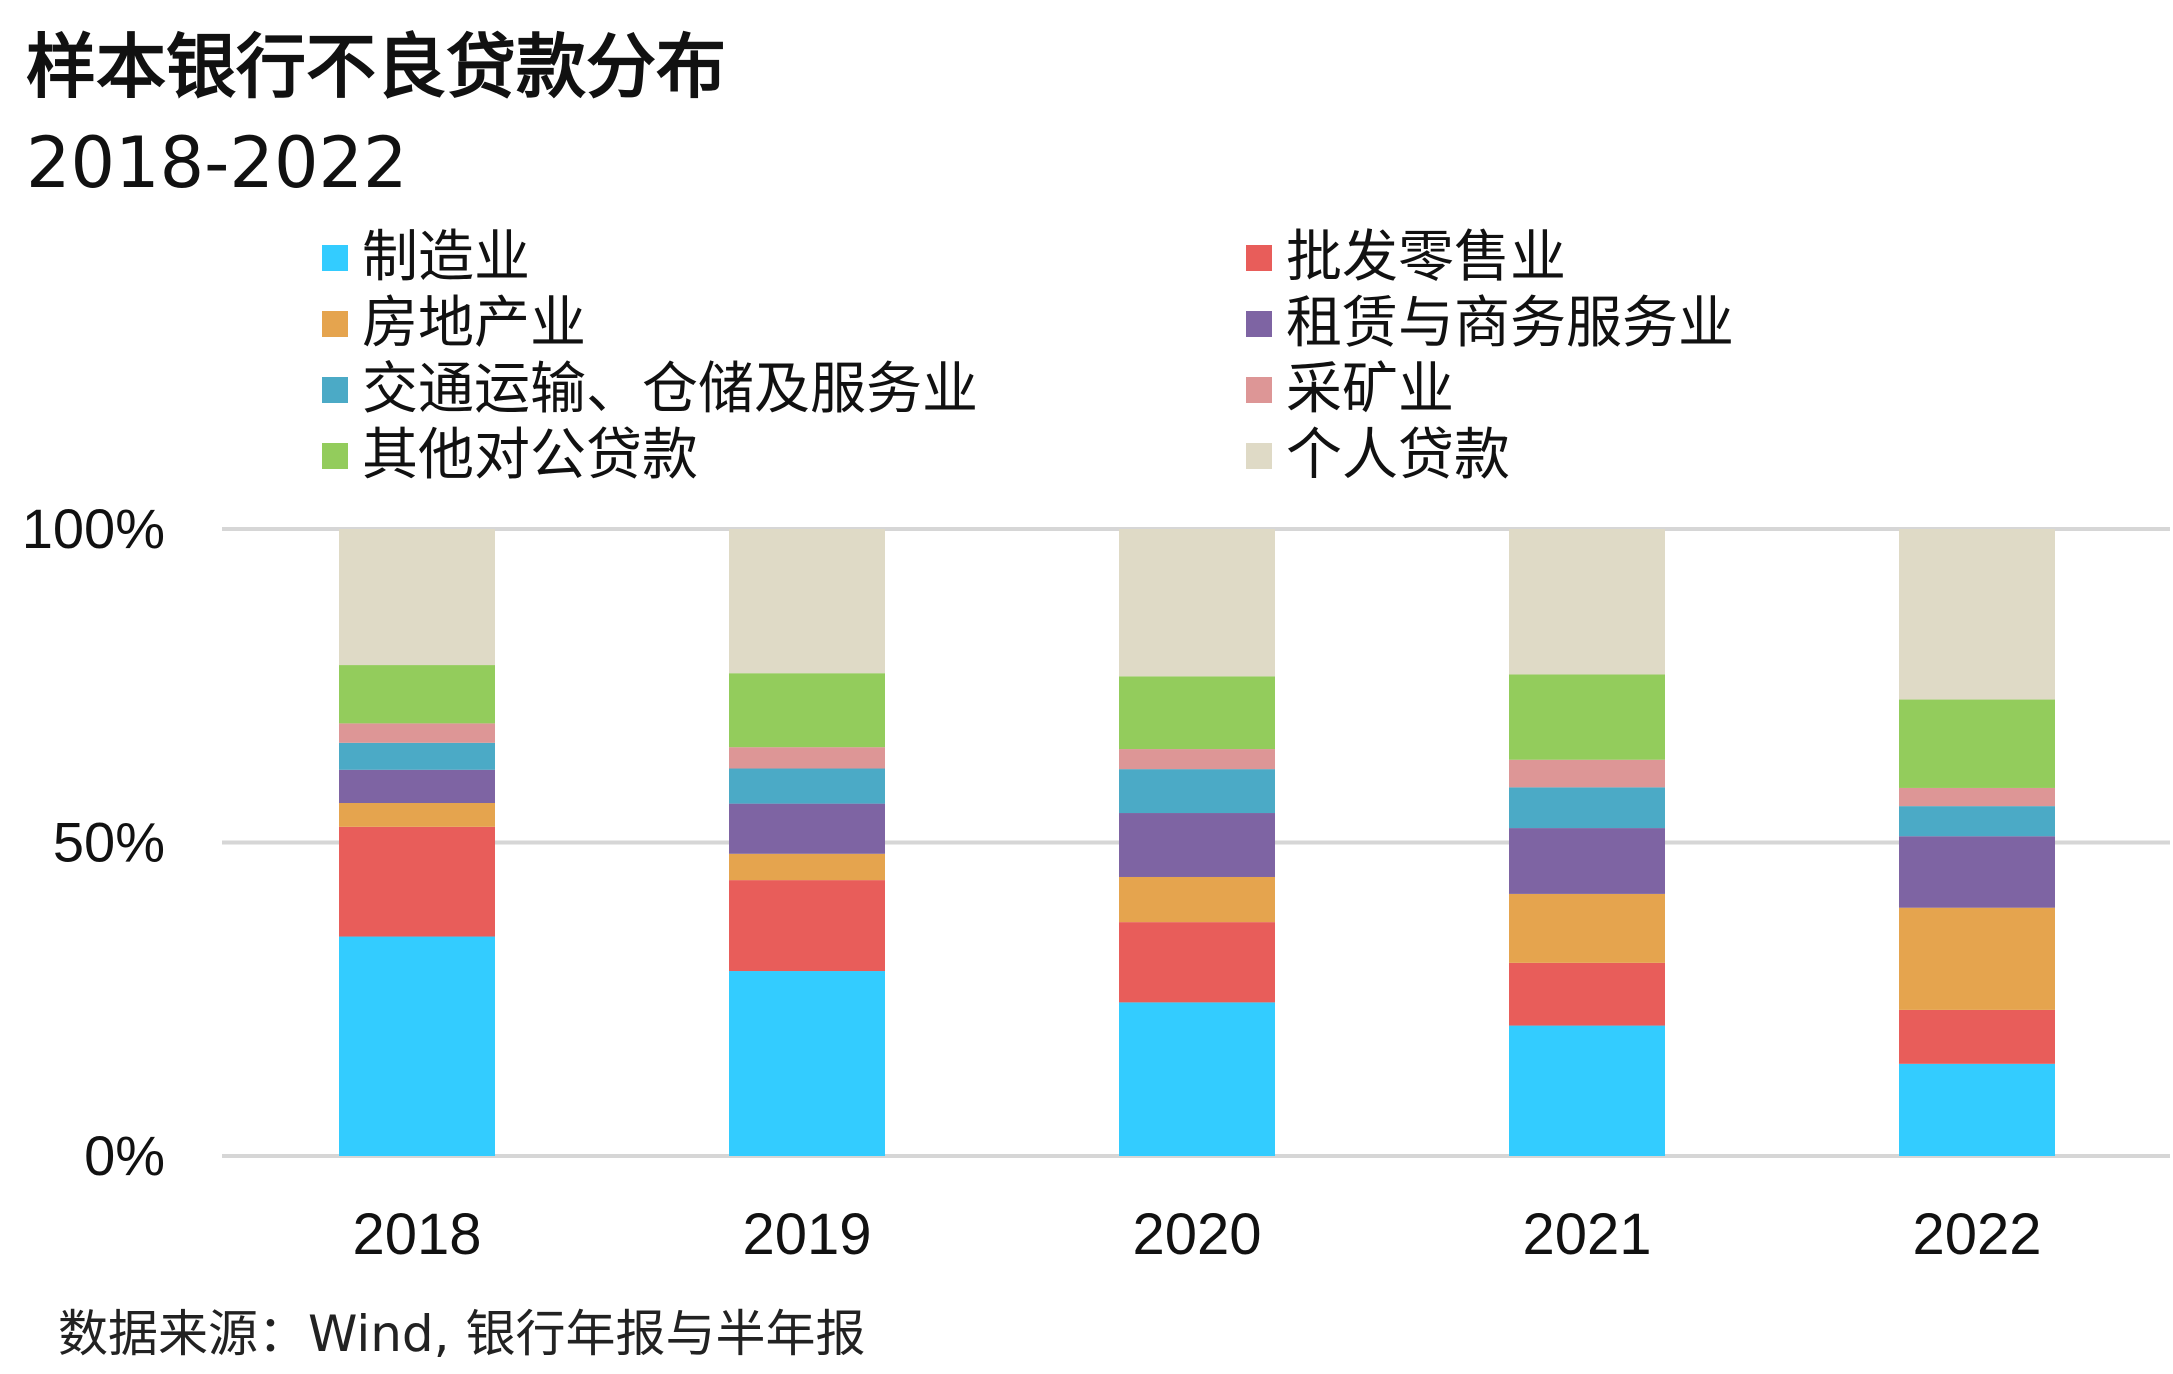 This screenshot has width=2173, height=1374. I want to click on legend-item-real-estate: 房地产业, so click(454, 324).